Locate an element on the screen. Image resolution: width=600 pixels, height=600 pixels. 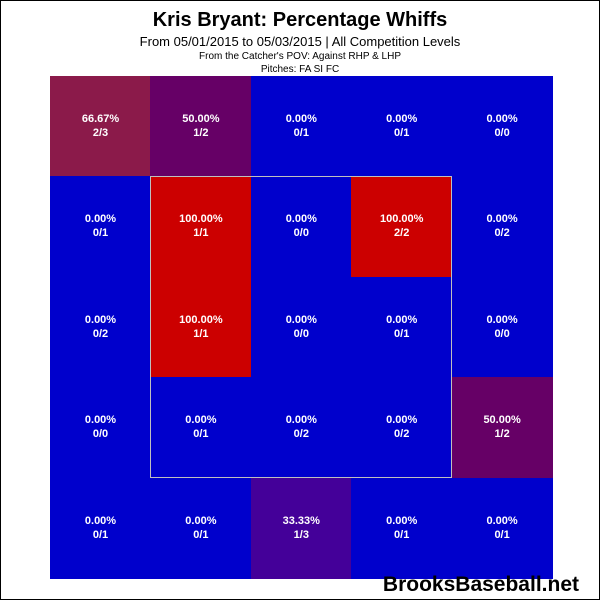
heatmap-cell-r5-c1: 0.00% 0/1 is located at coordinates (100, 528).